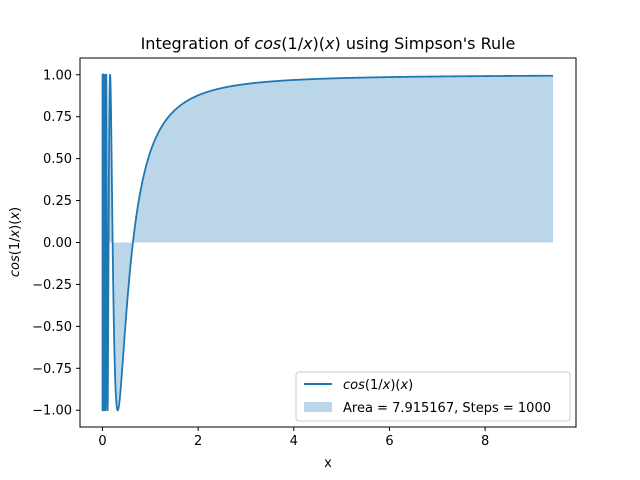 Image resolution: width=640 pixels, height=480 pixels. What do you see at coordinates (57, 201) in the screenshot?
I see `y-tick-label: 0.25` at bounding box center [57, 201].